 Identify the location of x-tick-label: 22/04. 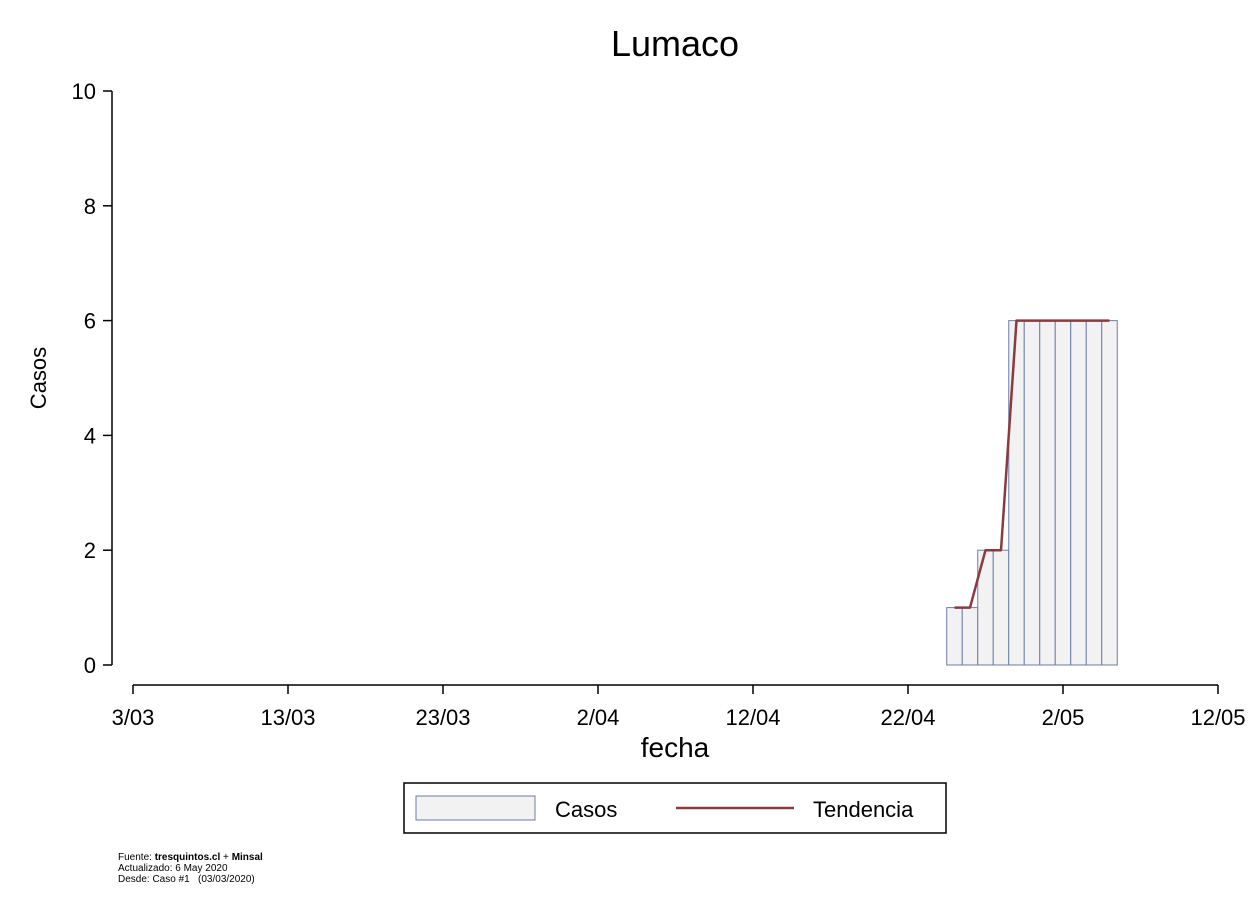
(907, 717).